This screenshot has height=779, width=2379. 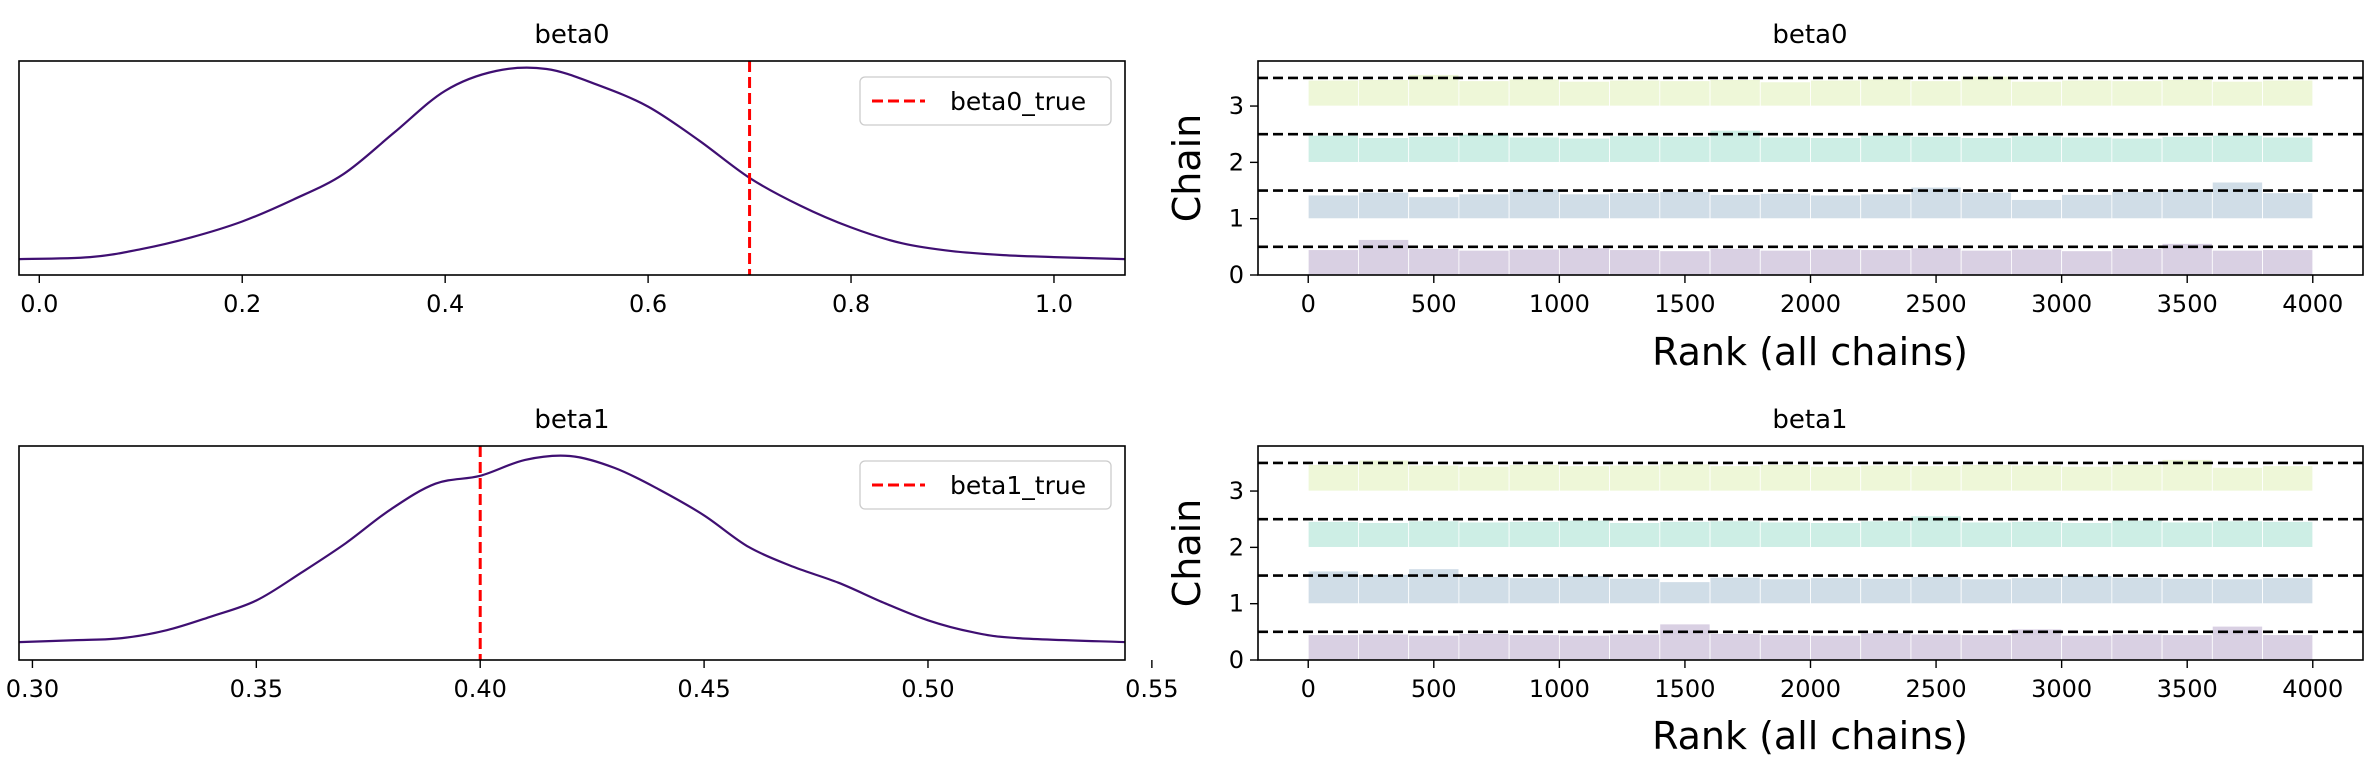 I want to click on y-tick-label: 0, so click(x=1236, y=275).